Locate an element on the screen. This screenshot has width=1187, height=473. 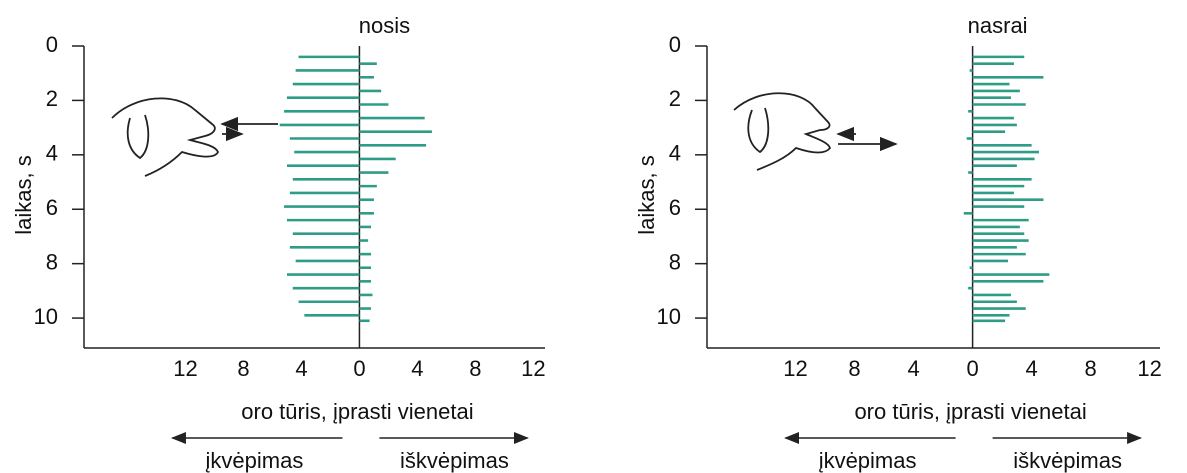
chart-title: nosis is located at coordinates (384, 25).